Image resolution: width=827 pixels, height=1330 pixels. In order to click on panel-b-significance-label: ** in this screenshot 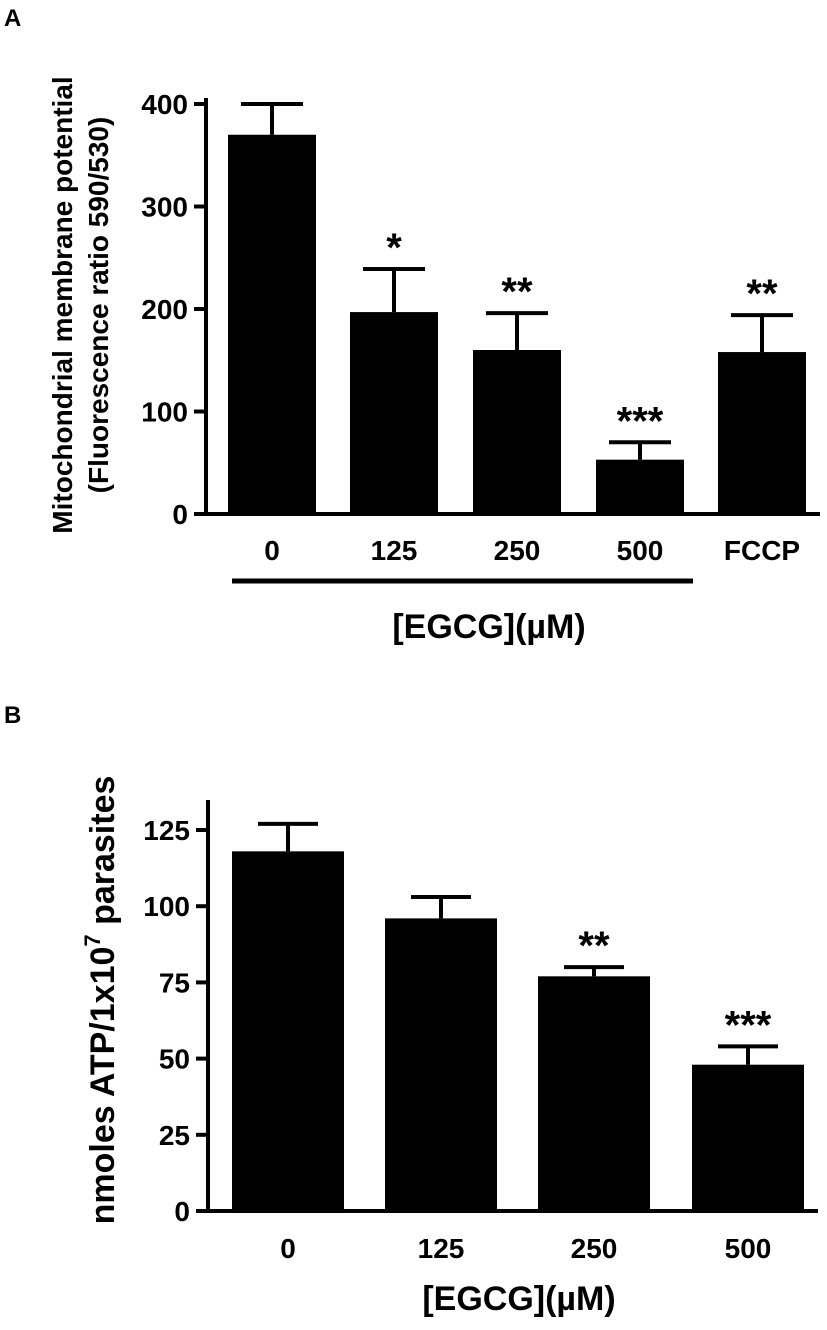, I will do `click(594, 946)`.